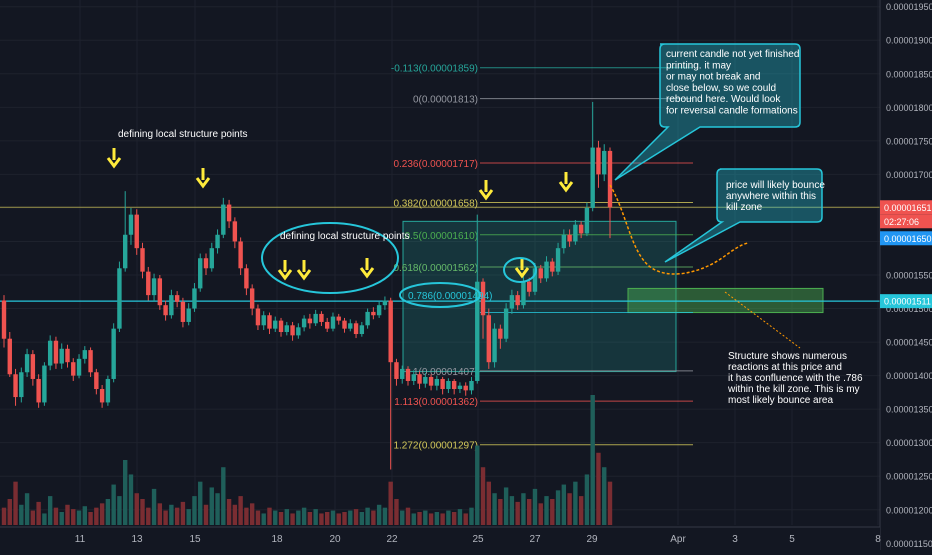 The height and width of the screenshot is (555, 932). What do you see at coordinates (909, 510) in the screenshot?
I see `price-tick-label: 0.00001200` at bounding box center [909, 510].